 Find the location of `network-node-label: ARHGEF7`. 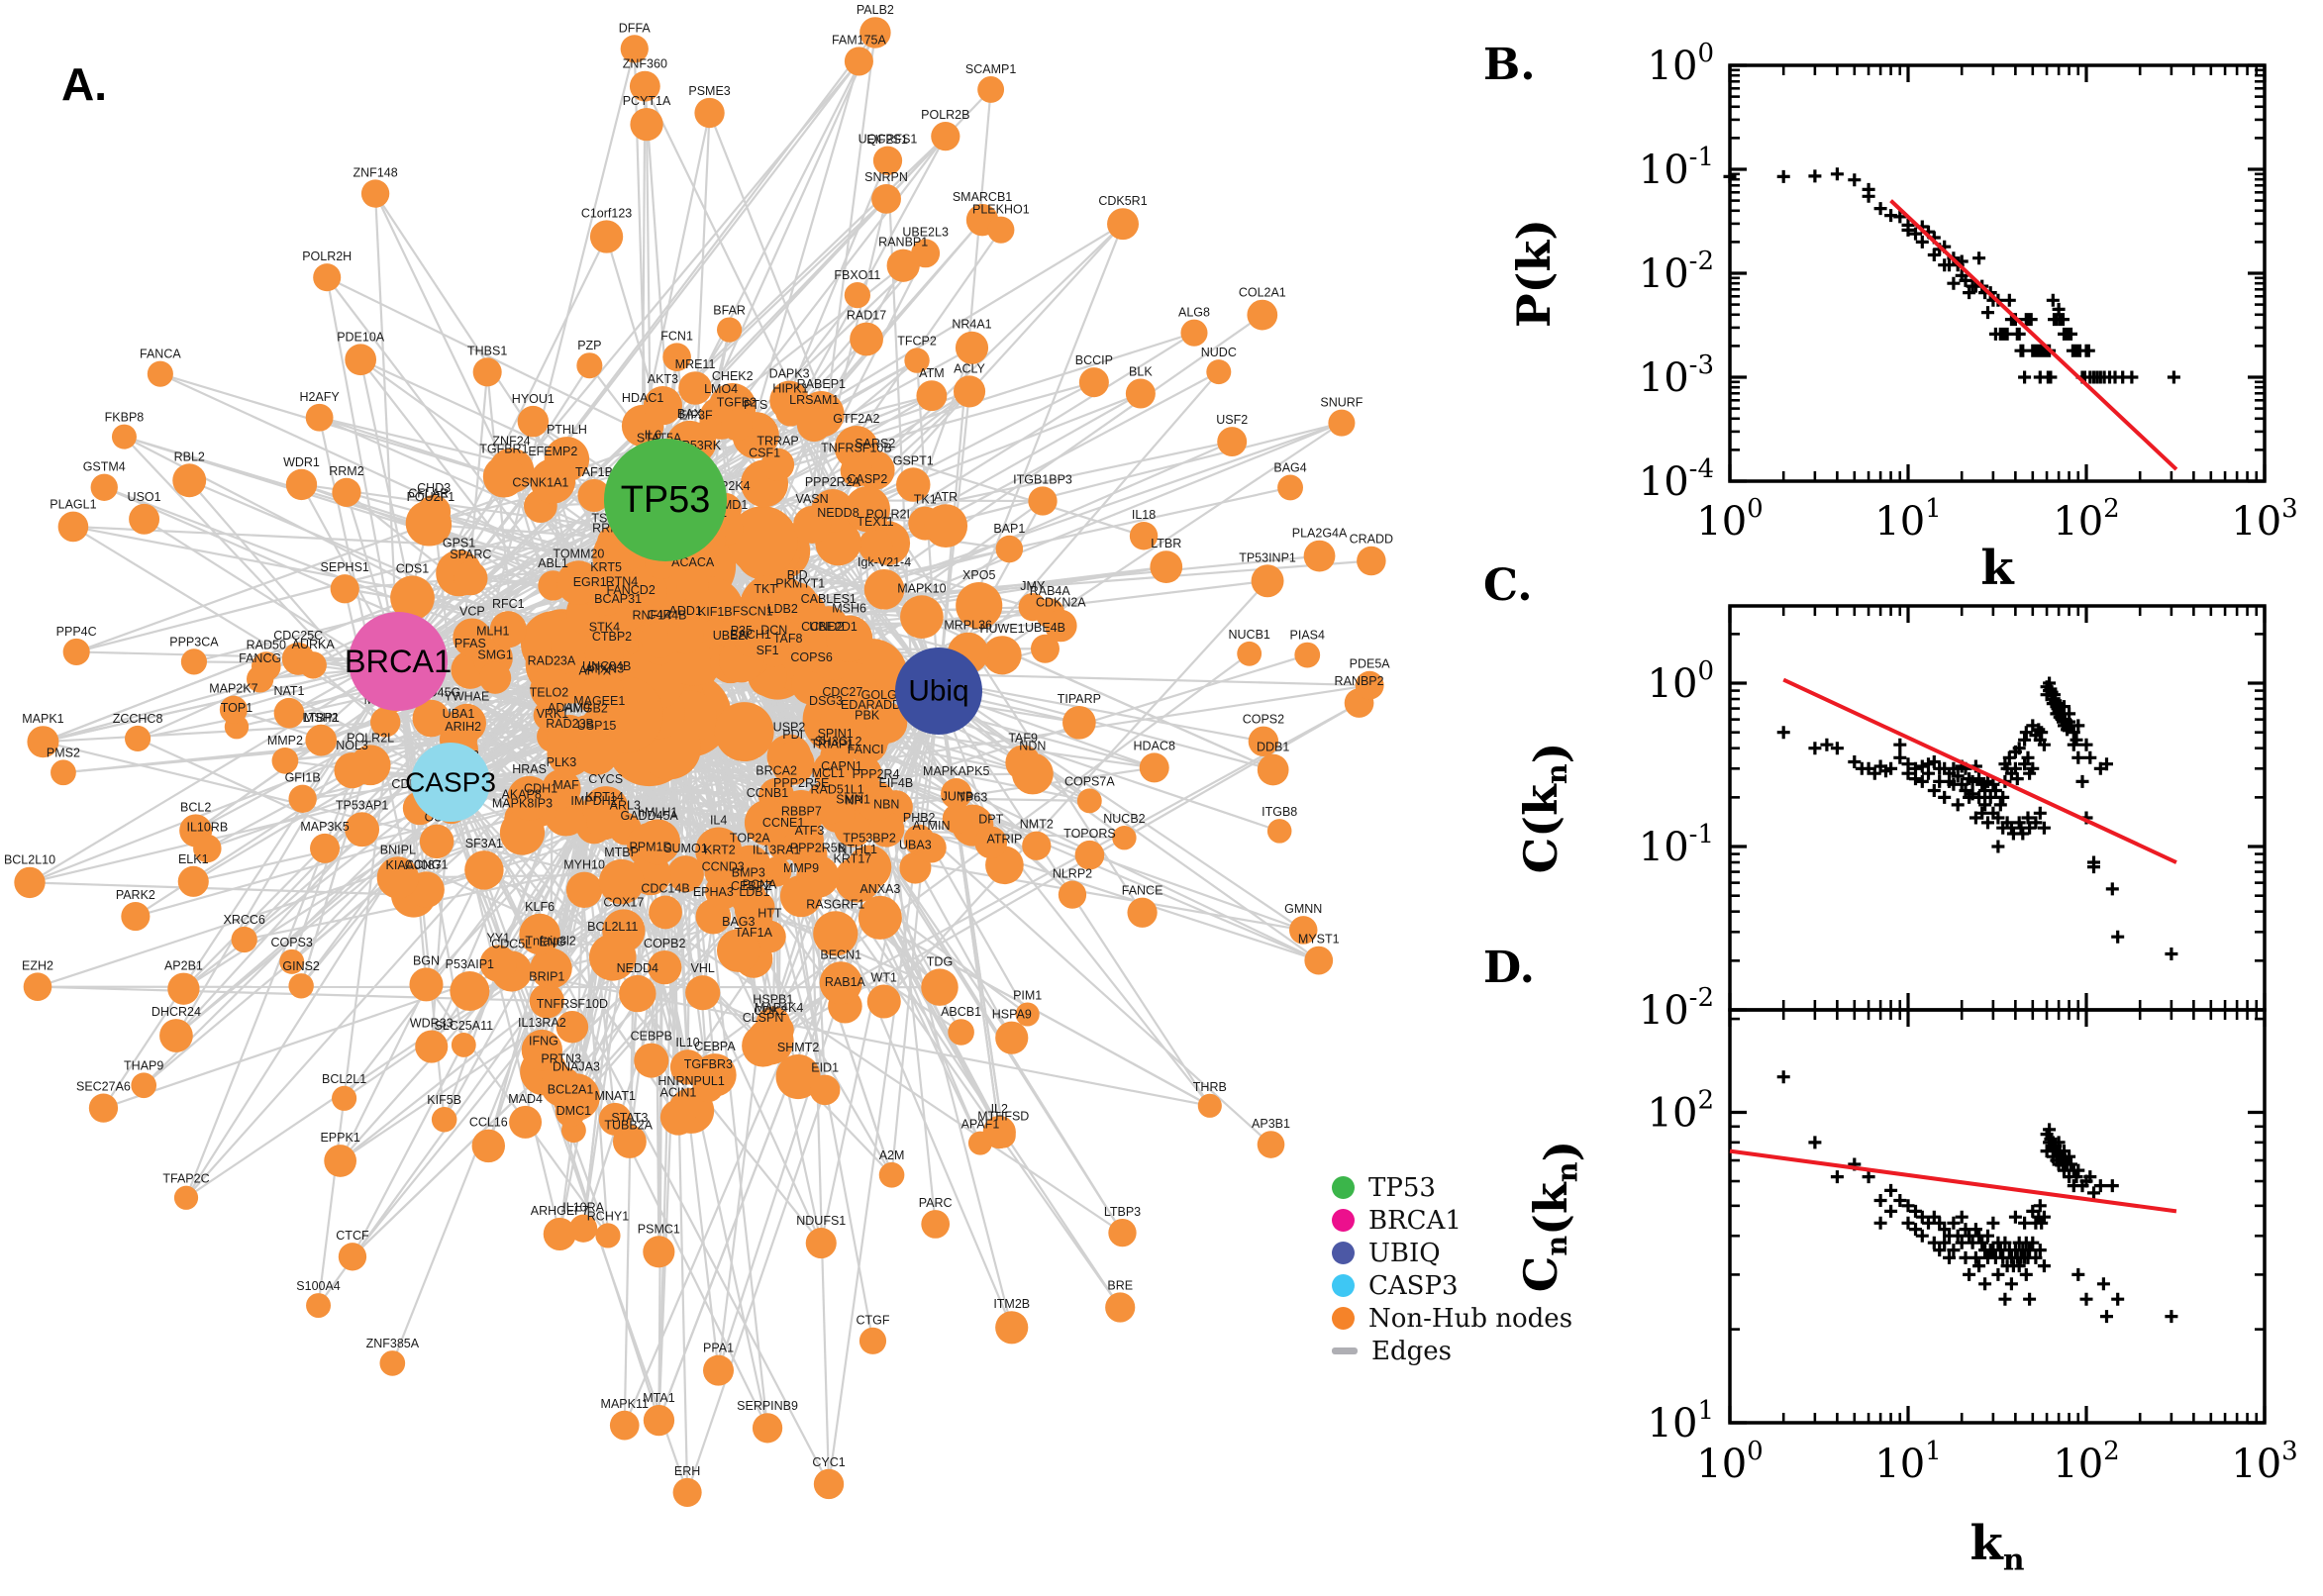

network-node-label: ARHGEF7 is located at coordinates (560, 1211).